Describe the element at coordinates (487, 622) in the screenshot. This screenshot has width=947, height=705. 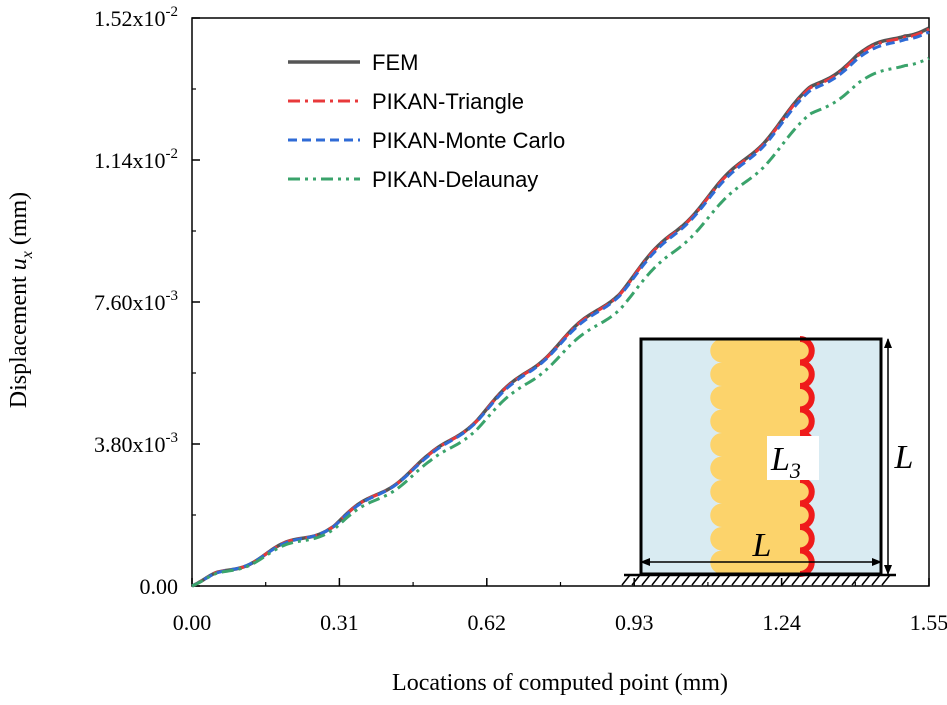
I see `x-tick-label: 0.62` at that location.